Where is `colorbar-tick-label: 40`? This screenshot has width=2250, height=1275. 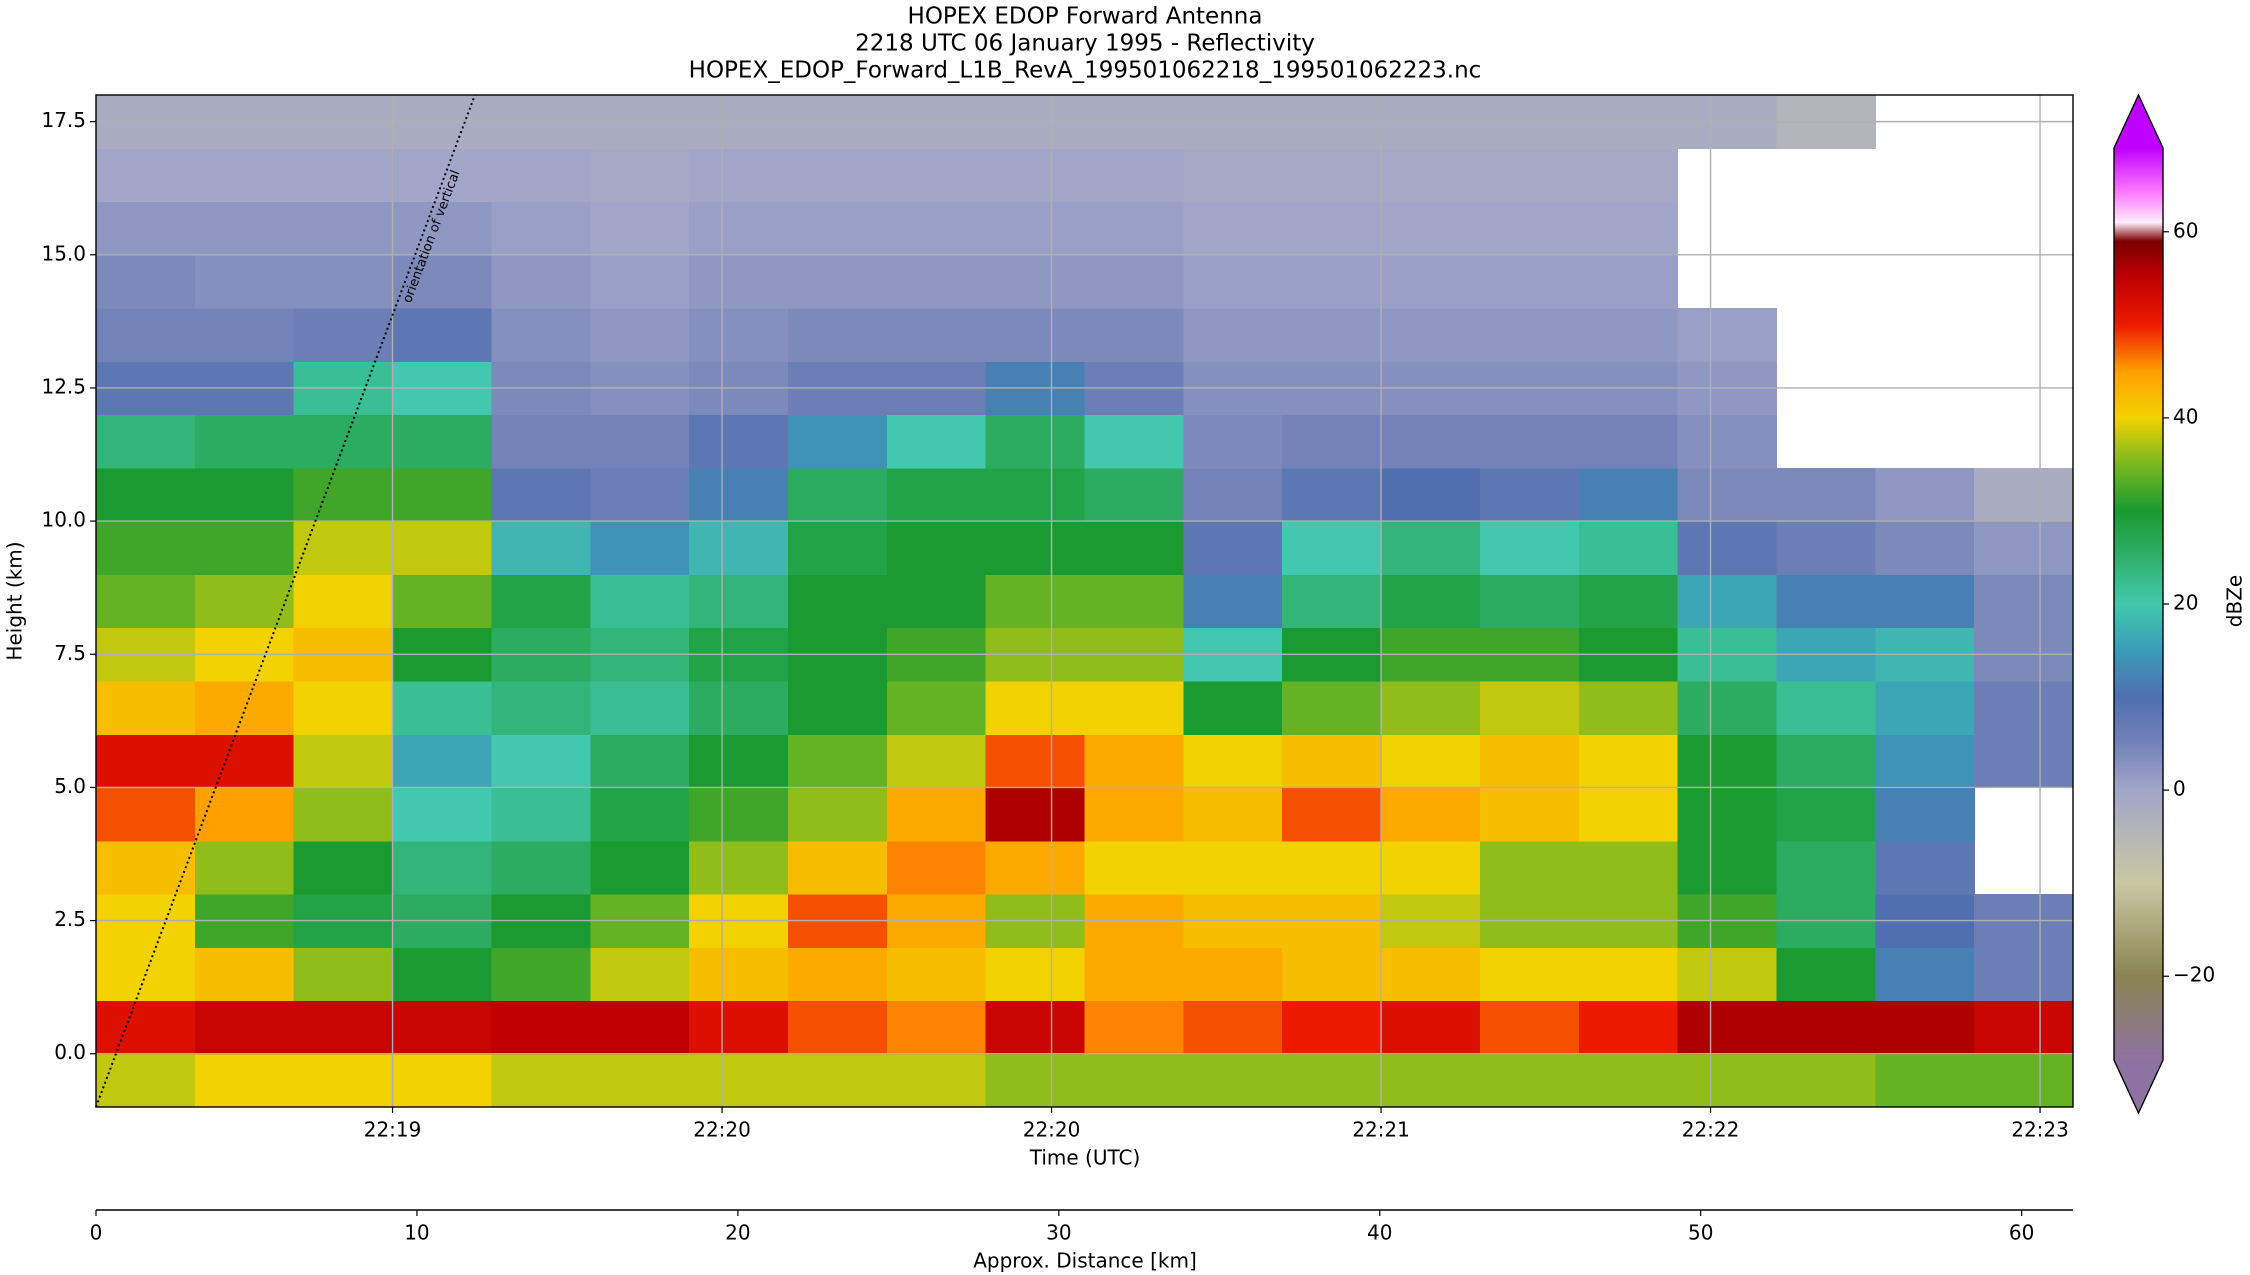 colorbar-tick-label: 40 is located at coordinates (2185, 416).